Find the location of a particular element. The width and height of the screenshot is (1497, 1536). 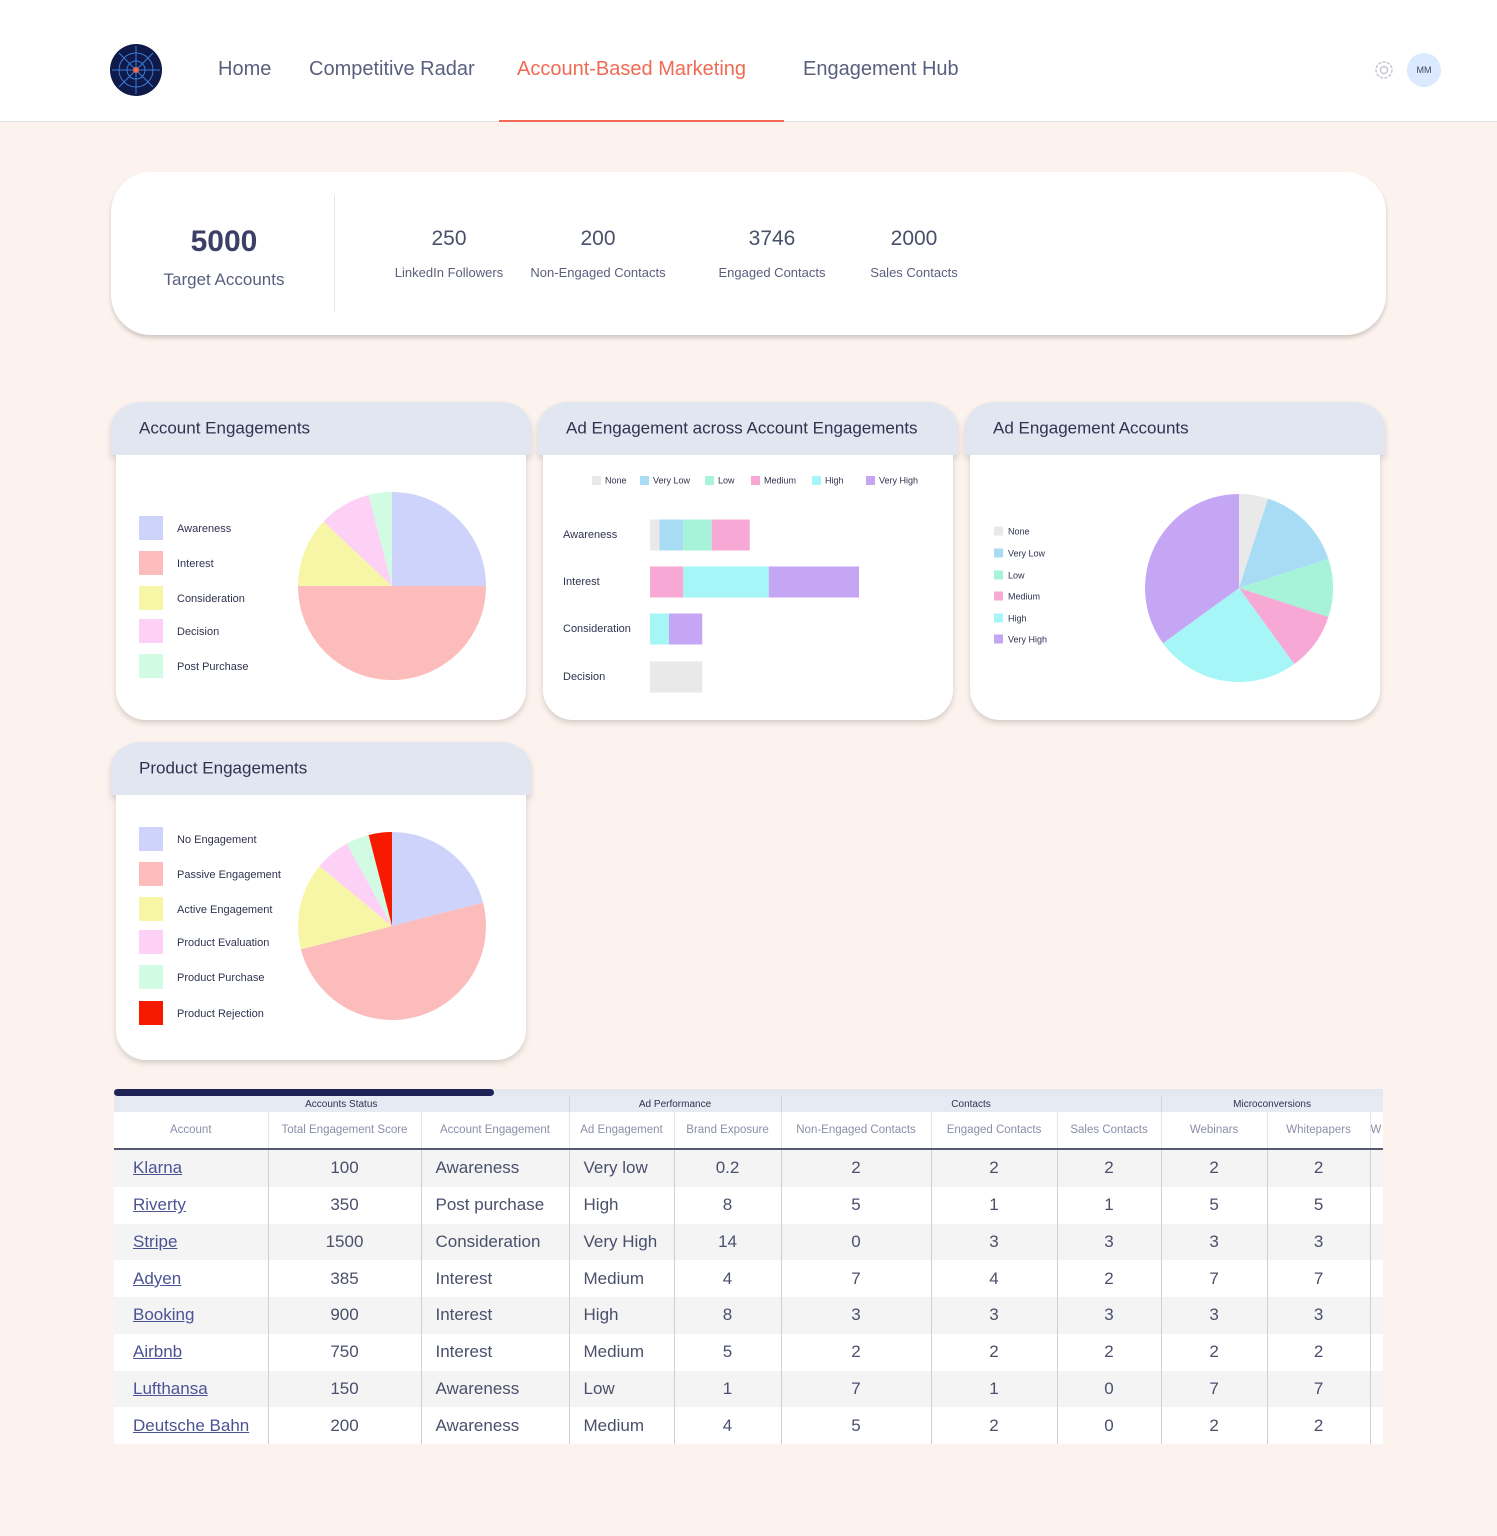

card-header is located at coordinates (748, 443).